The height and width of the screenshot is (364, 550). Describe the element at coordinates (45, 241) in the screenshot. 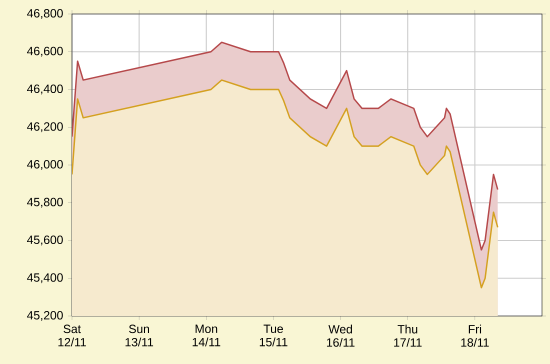

I see `y-tick-label: 45,600` at that location.